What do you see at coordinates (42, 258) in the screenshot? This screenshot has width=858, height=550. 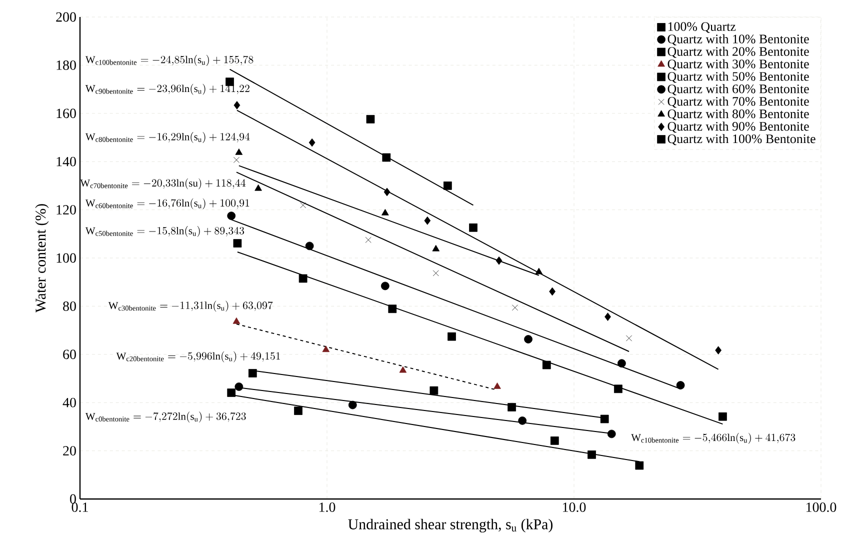 I see `y-axis-title: Water content (%)` at bounding box center [42, 258].